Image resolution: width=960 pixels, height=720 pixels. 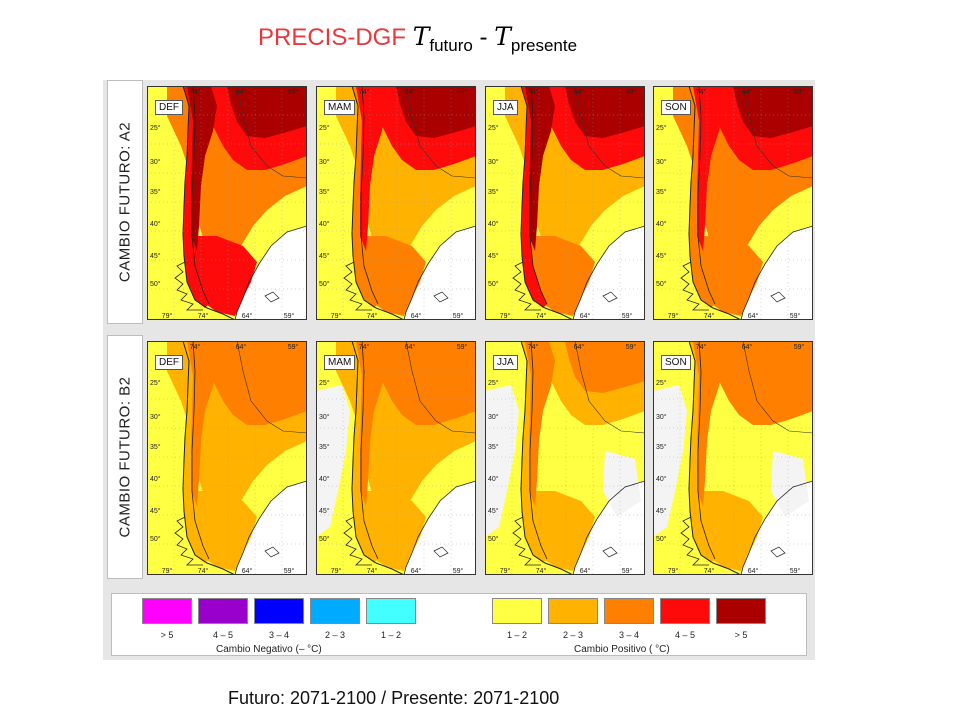 I want to click on row-label-a2: CAMBIO FUTURO: A2, so click(x=125, y=202).